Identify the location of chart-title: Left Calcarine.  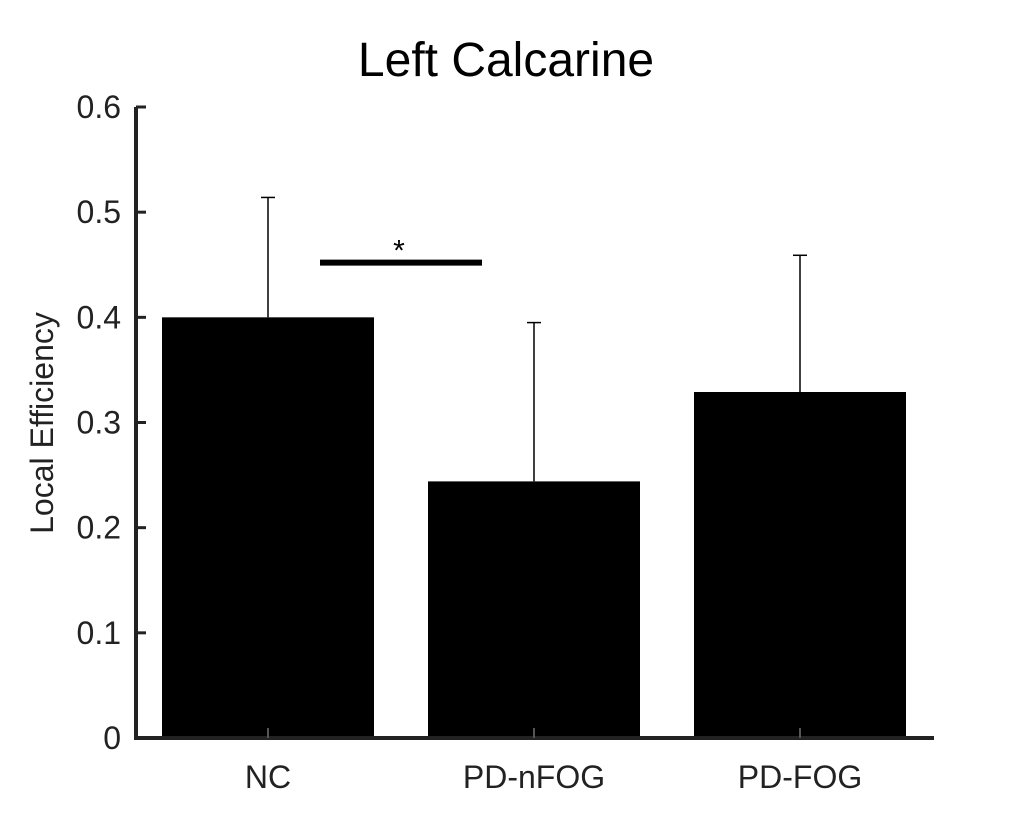
(506, 60).